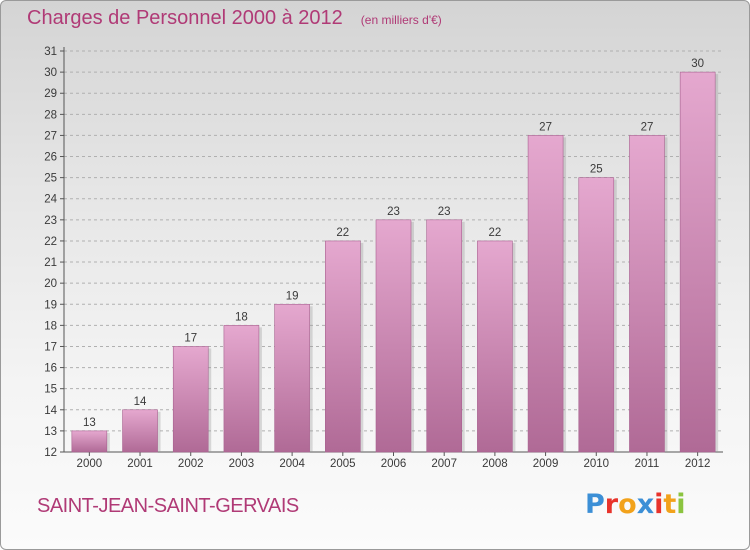  Describe the element at coordinates (611, 504) in the screenshot. I see `logo-letter: r` at that location.